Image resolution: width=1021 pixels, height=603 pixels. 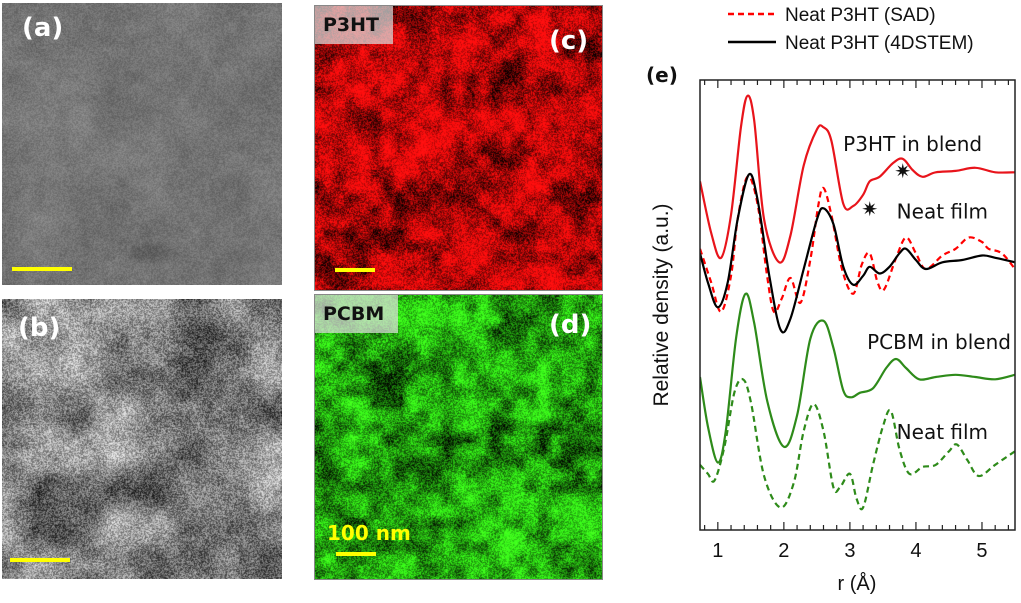 I want to click on panel-c-p3ht-map: P3HT (c), so click(x=458, y=148).